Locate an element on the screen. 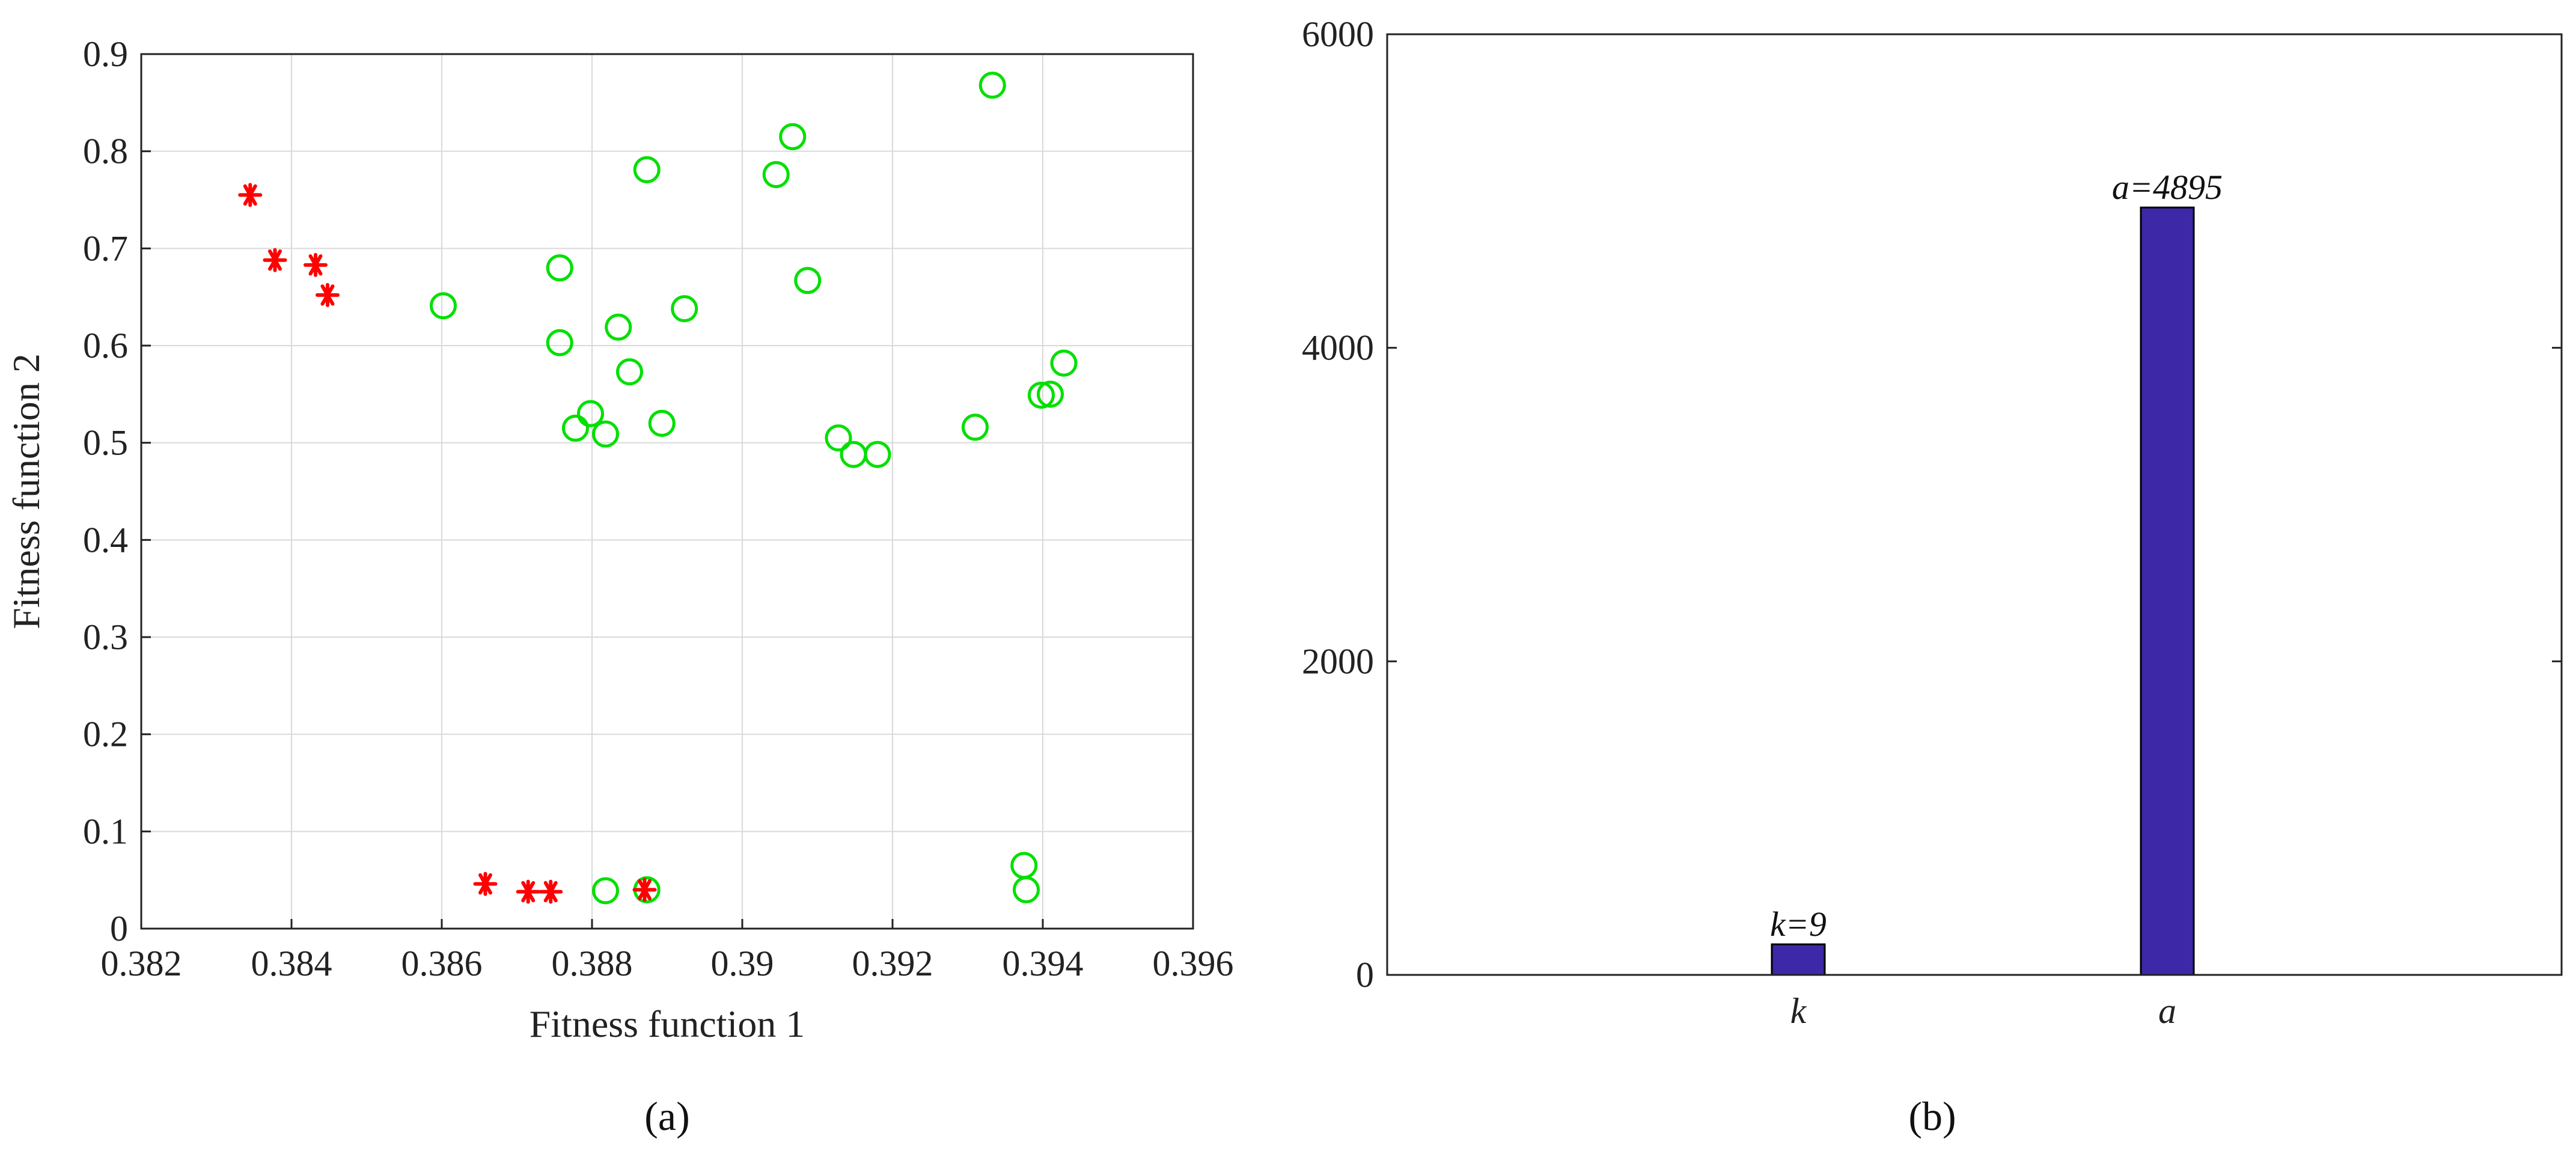  scatter-y-tick-label: 0.4 is located at coordinates (105, 540).